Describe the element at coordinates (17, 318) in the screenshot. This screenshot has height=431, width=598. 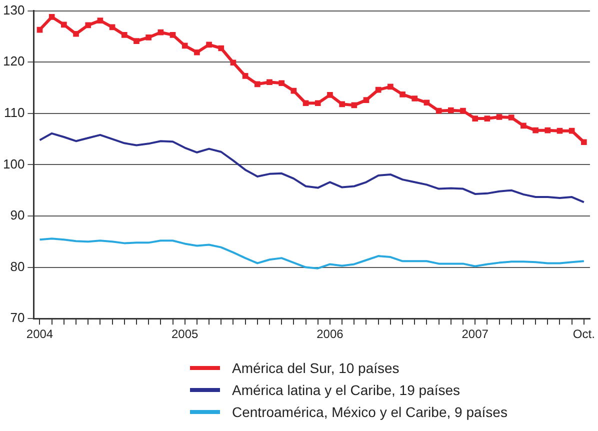
I see `y-tick-label: 70` at that location.